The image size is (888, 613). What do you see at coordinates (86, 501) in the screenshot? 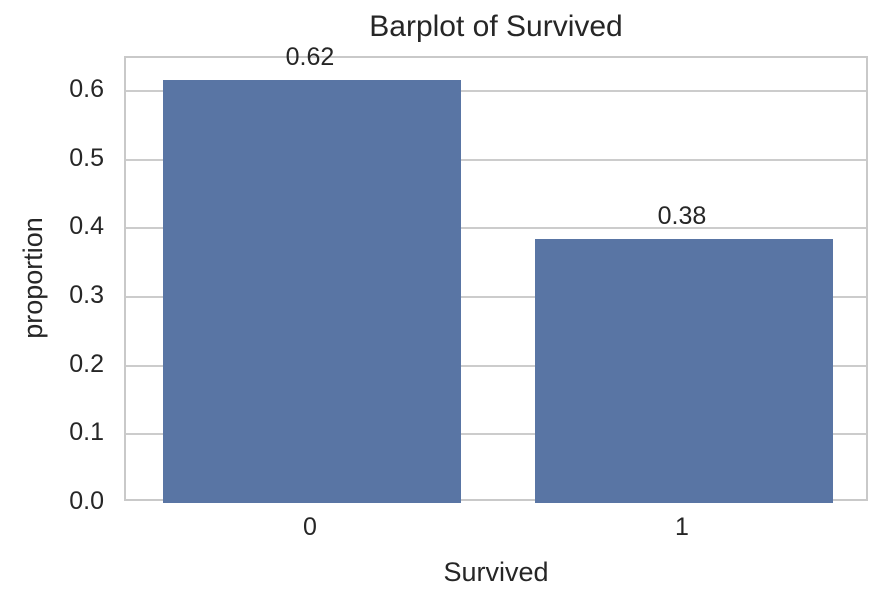
I see `y-tick-label: 0.0` at bounding box center [86, 501].